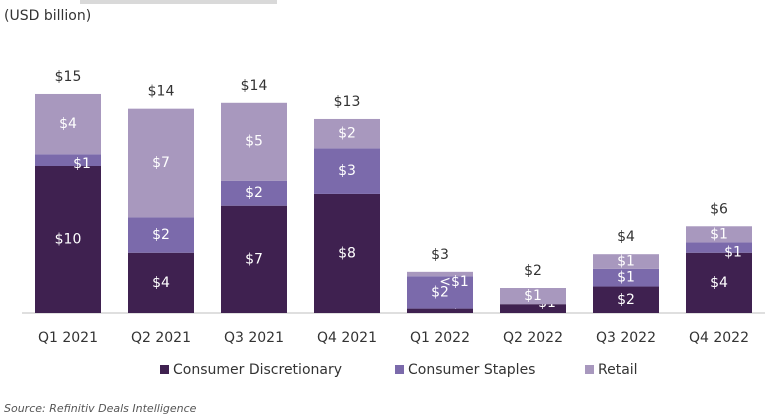 The width and height of the screenshot is (776, 420). I want to click on x-tick-label: Q4 2022, so click(719, 338).